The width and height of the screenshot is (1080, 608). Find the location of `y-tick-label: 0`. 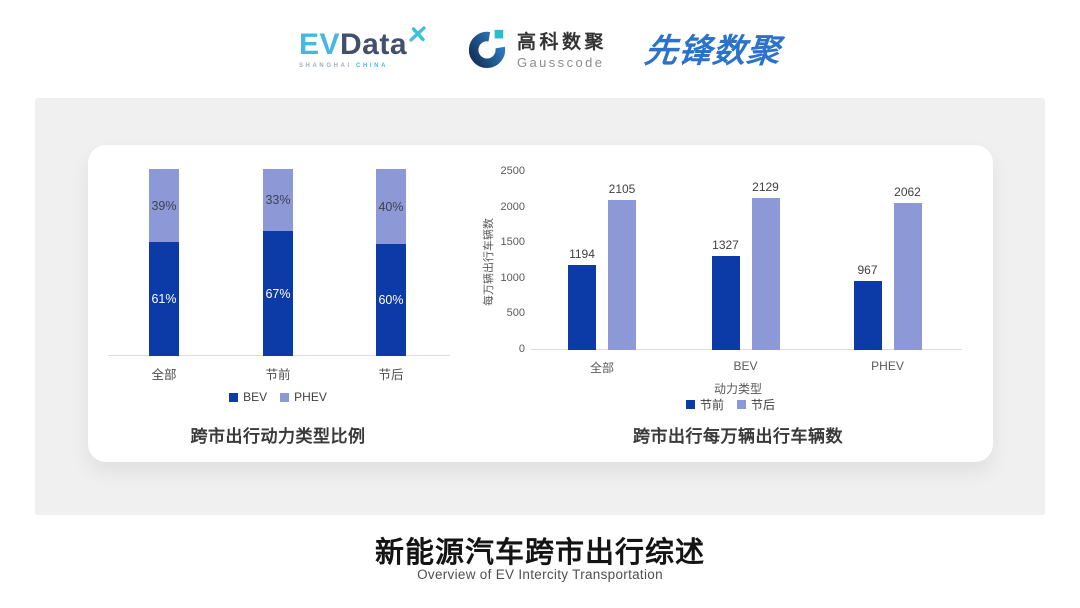

y-tick-label: 0 is located at coordinates (521, 349).